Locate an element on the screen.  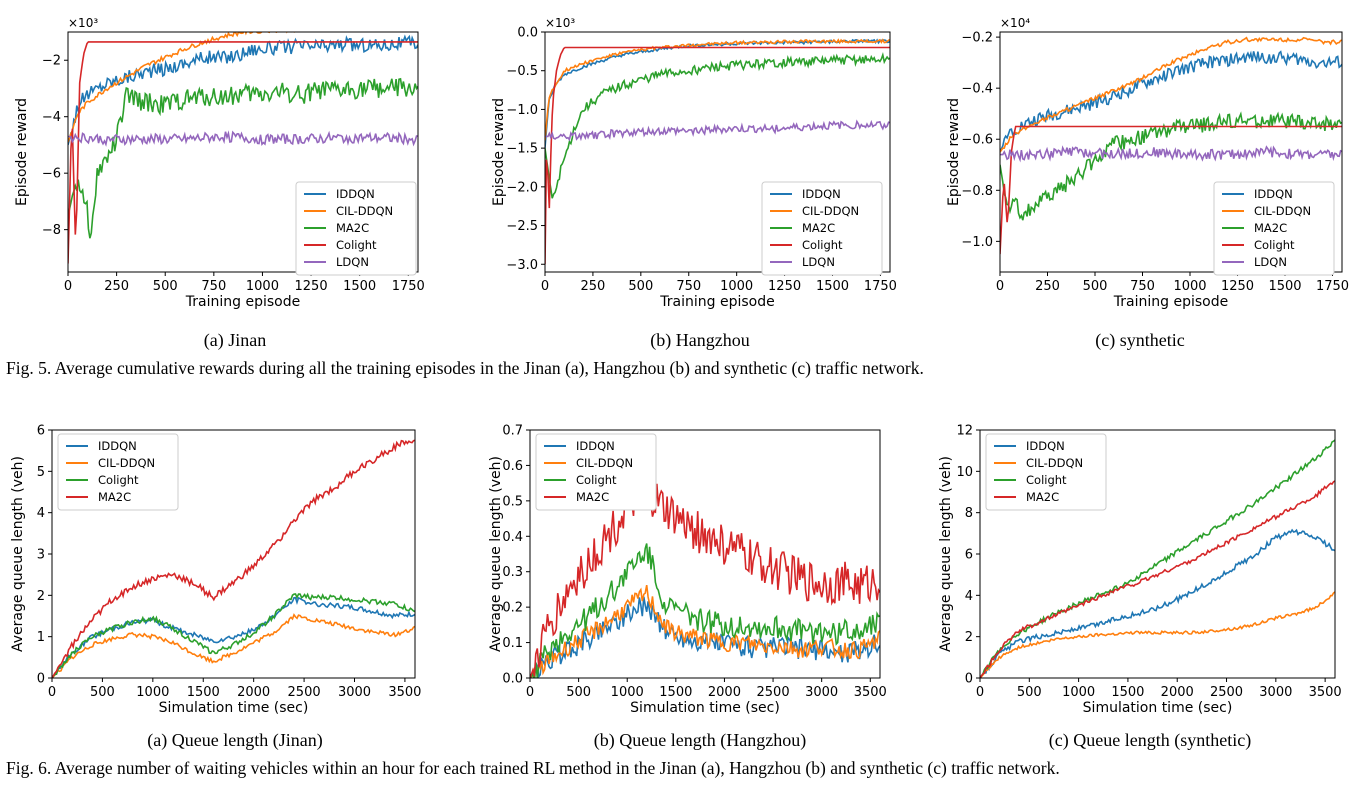
y-tick-label: −1.0 is located at coordinates (977, 242).